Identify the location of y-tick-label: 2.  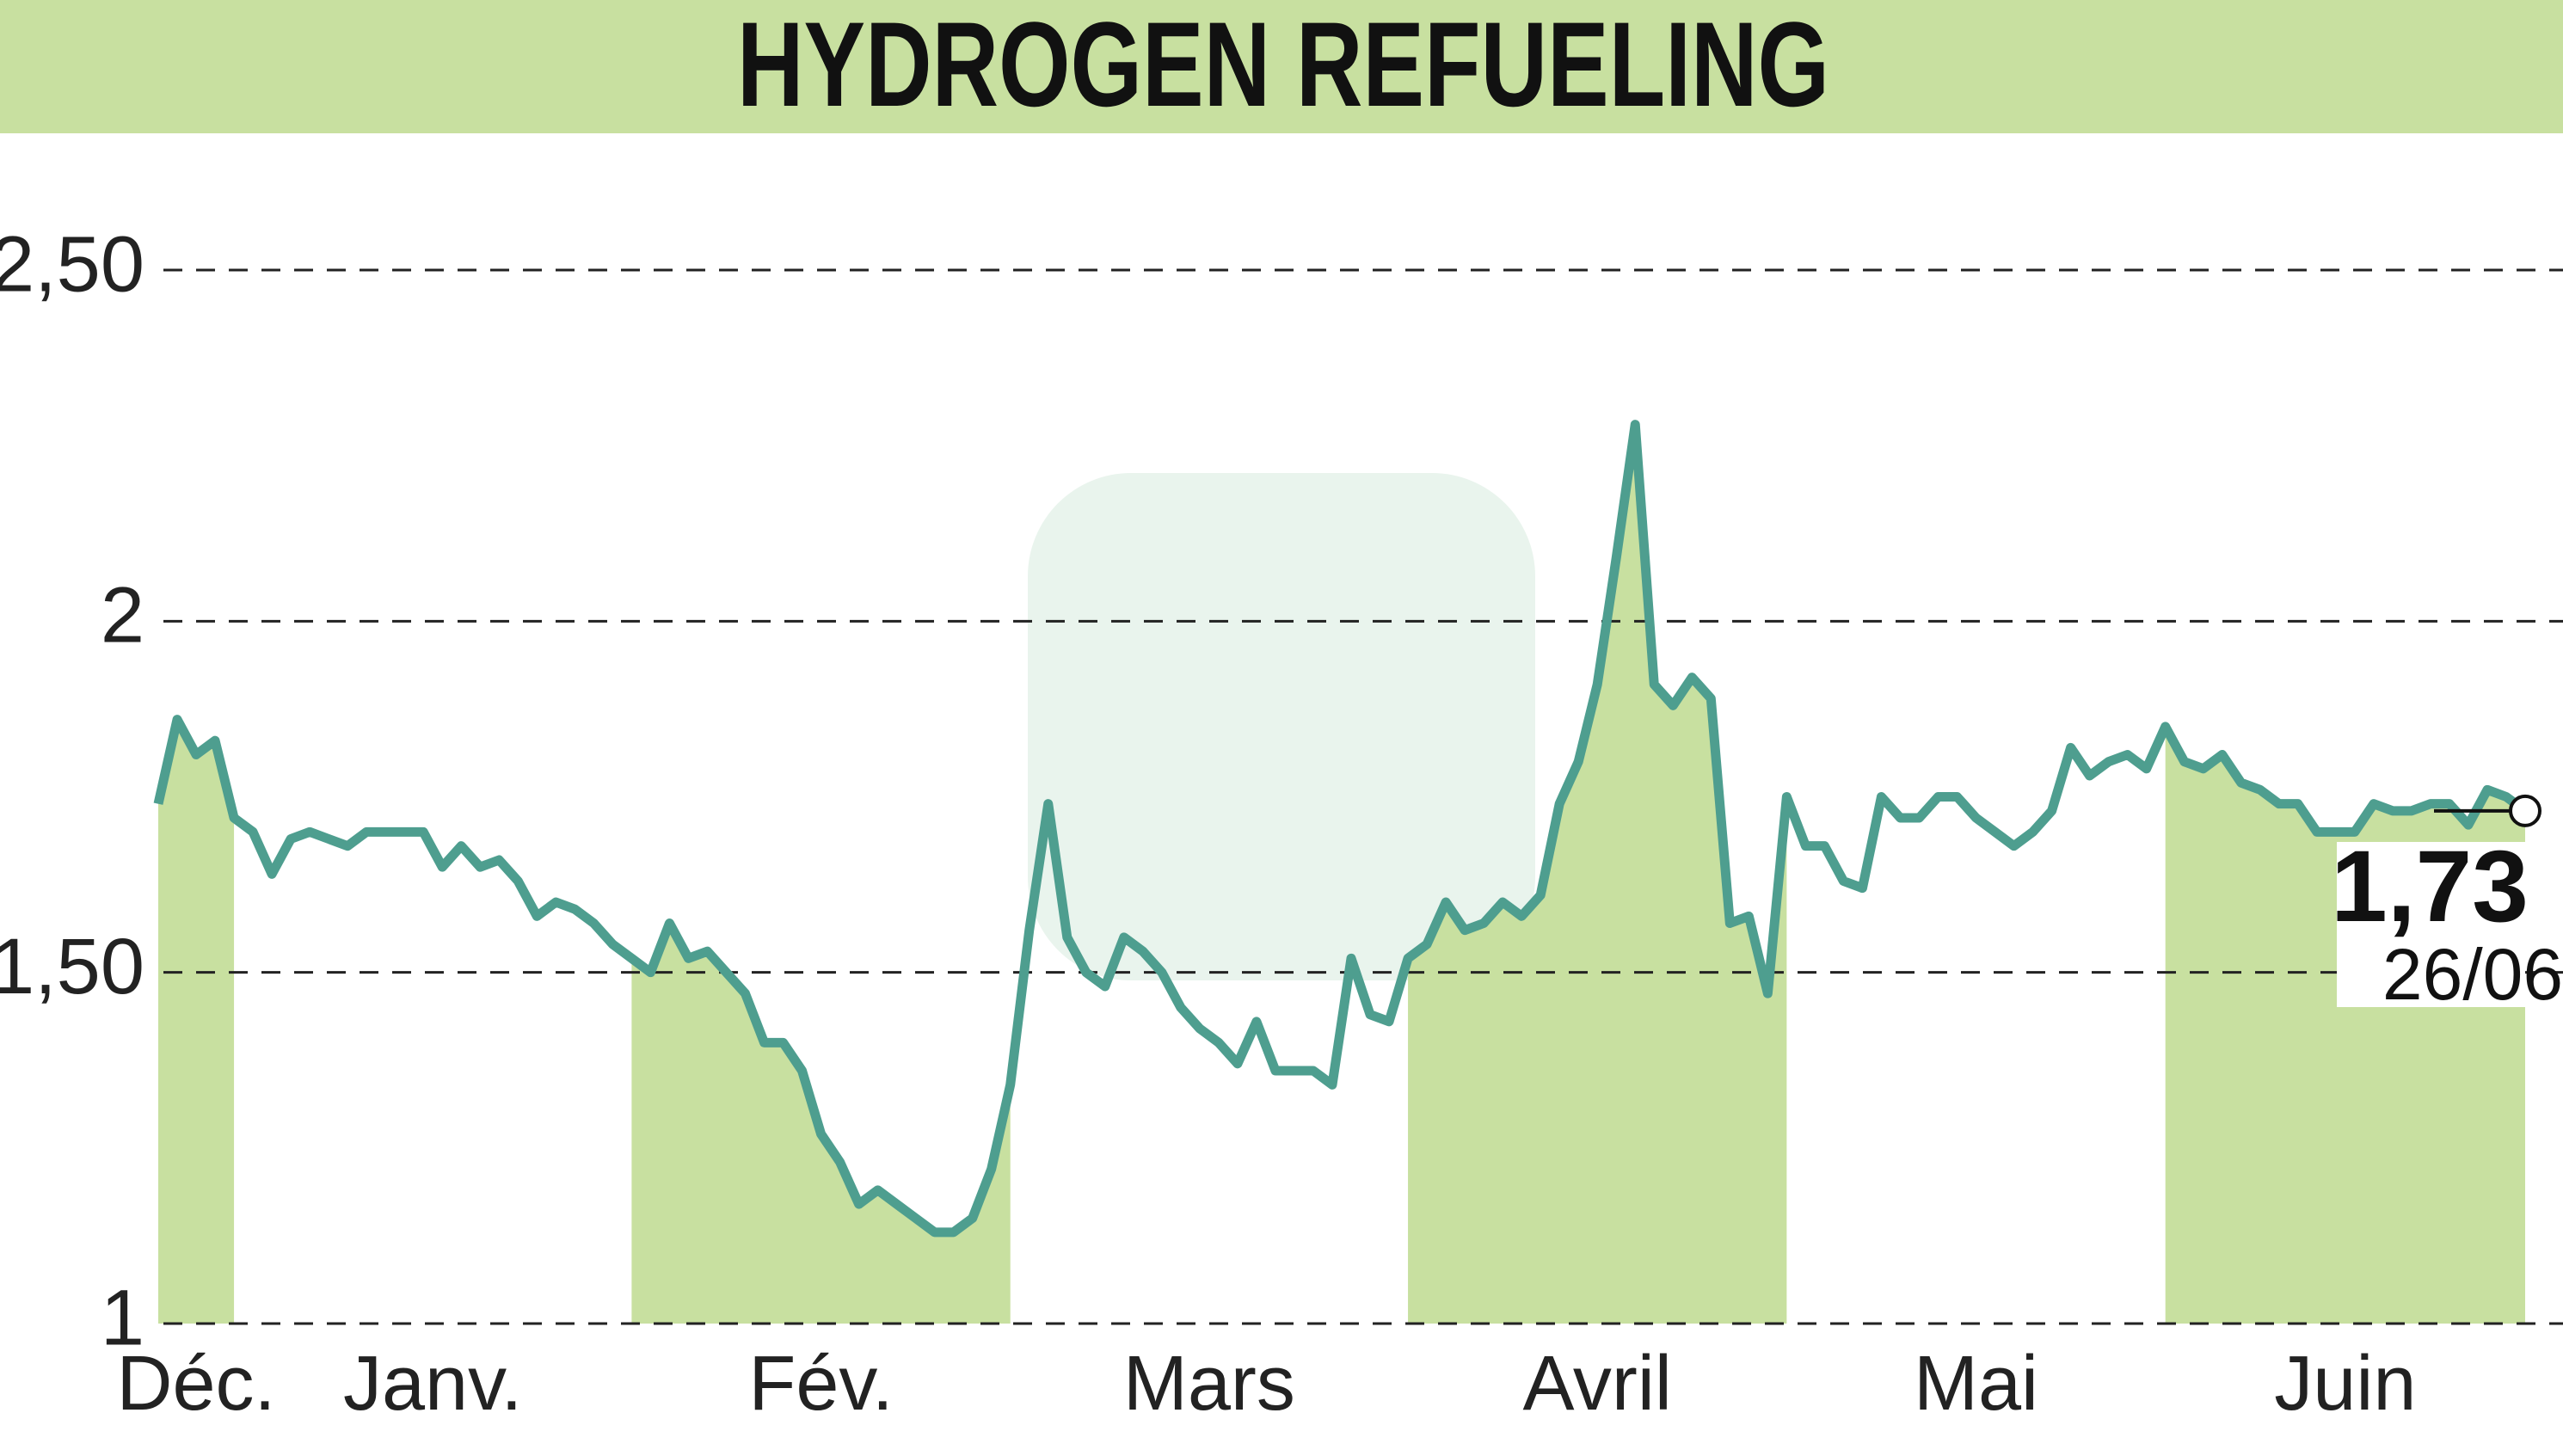
(122, 616).